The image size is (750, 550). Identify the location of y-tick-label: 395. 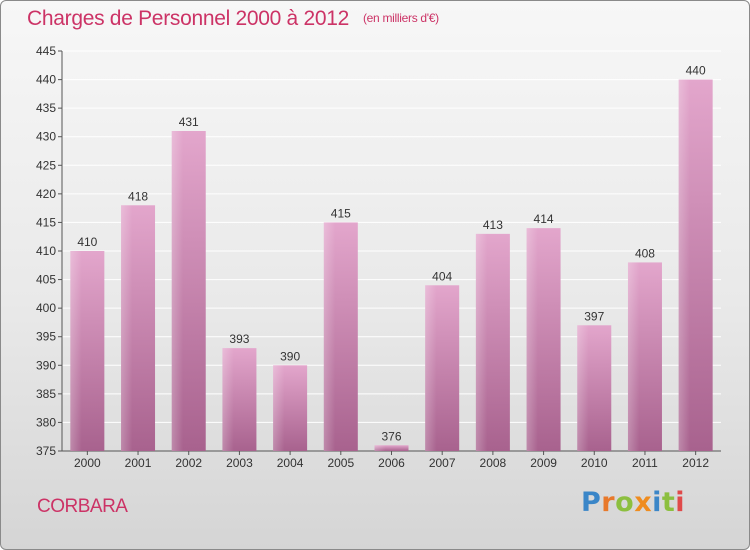
(46, 337).